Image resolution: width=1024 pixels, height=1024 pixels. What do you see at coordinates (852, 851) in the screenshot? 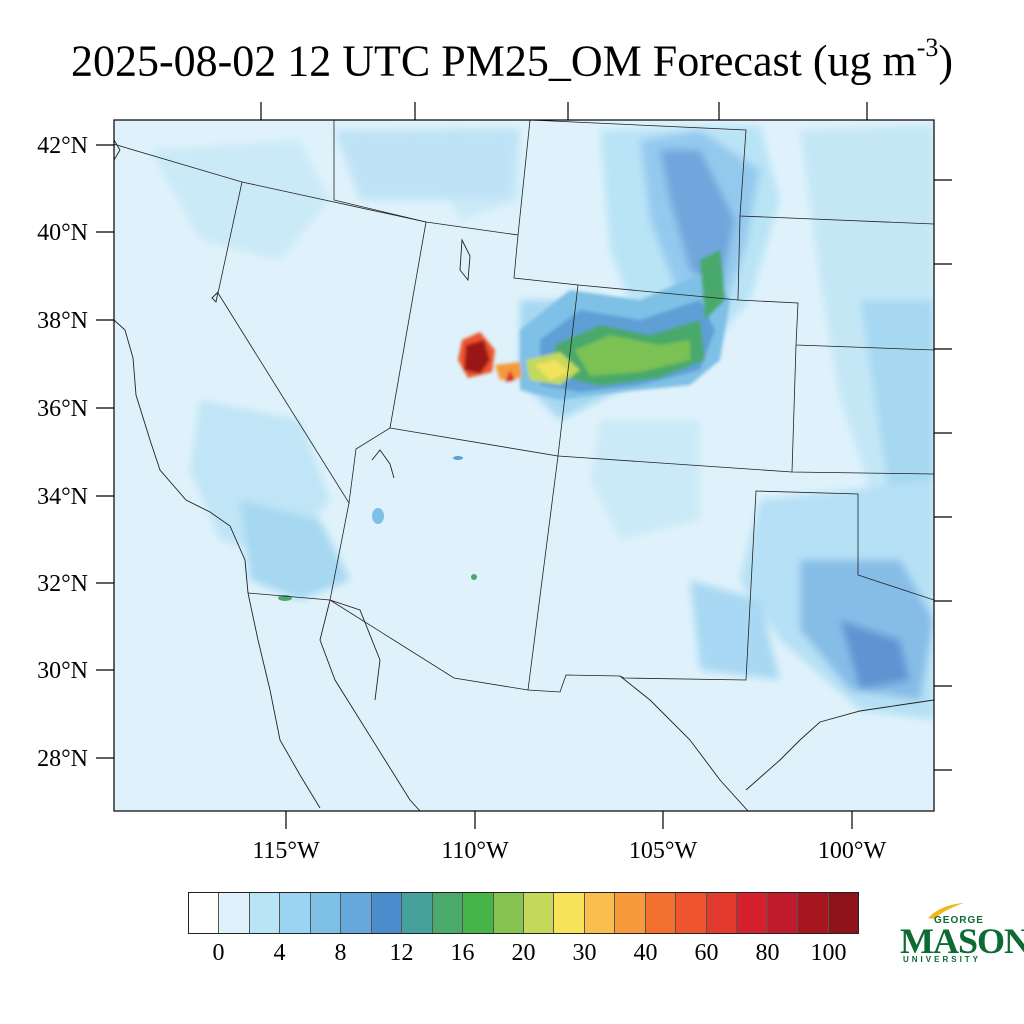
I see `lon-label: 100°W` at bounding box center [852, 851].